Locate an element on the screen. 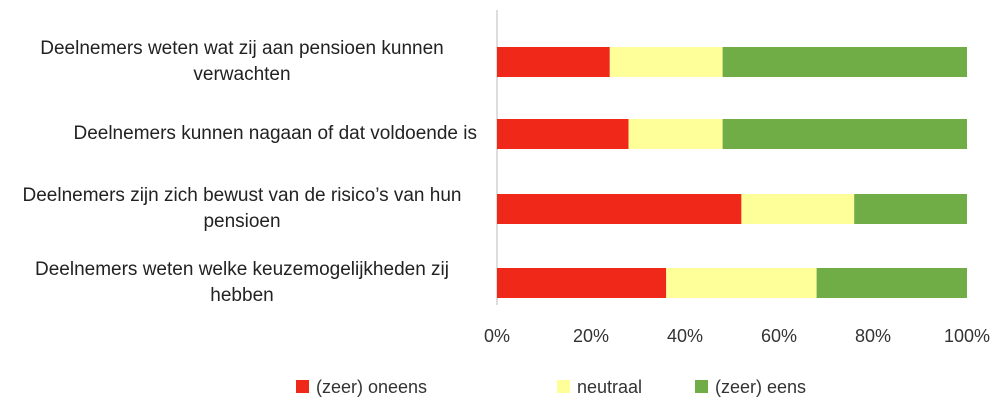  x-tick-label: 0% is located at coordinates (497, 336).